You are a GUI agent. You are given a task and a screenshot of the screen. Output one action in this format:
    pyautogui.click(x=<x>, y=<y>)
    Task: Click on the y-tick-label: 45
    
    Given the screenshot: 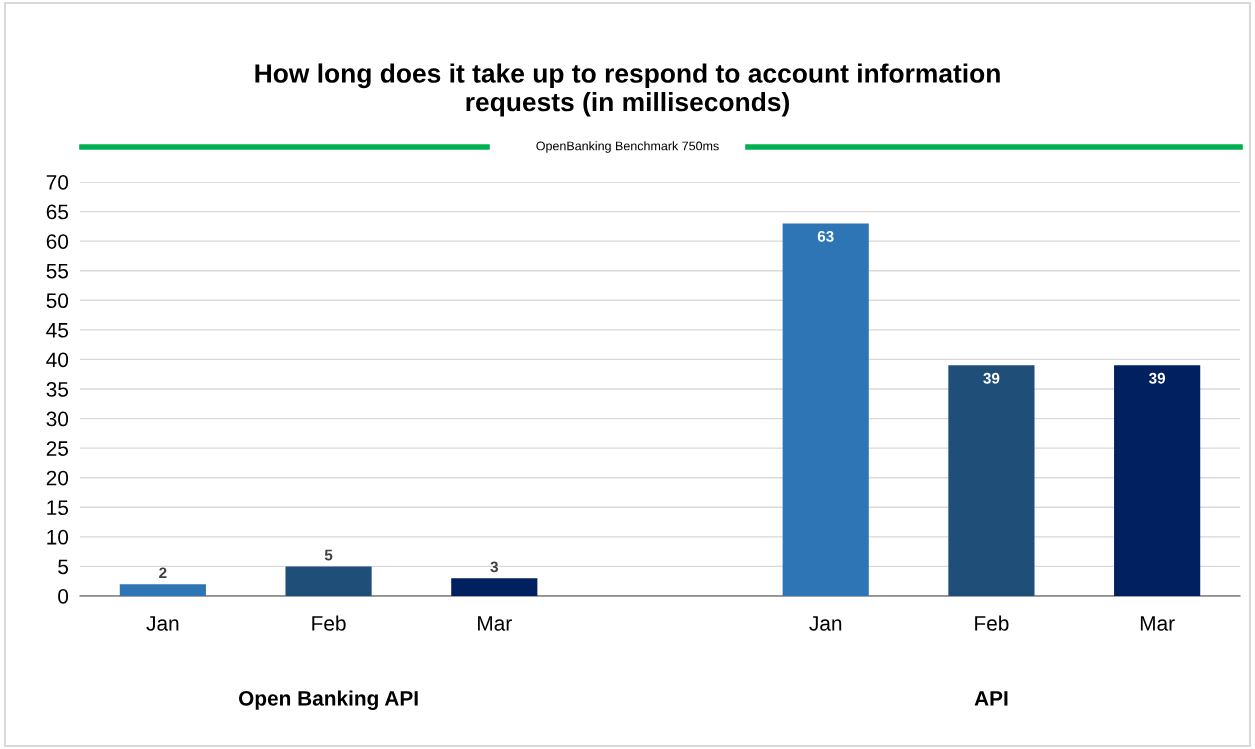 What is the action you would take?
    pyautogui.click(x=57, y=330)
    